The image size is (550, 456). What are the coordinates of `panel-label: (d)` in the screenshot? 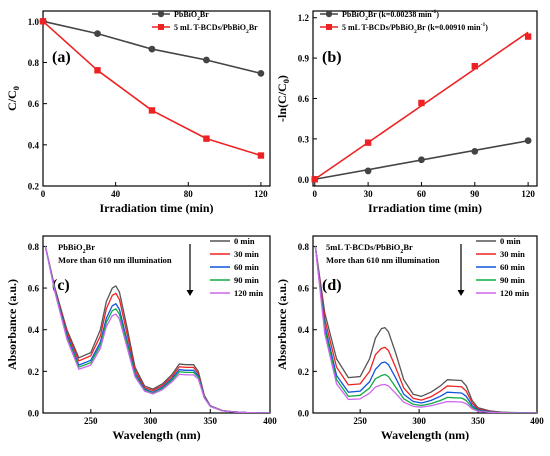 It's located at (332, 285).